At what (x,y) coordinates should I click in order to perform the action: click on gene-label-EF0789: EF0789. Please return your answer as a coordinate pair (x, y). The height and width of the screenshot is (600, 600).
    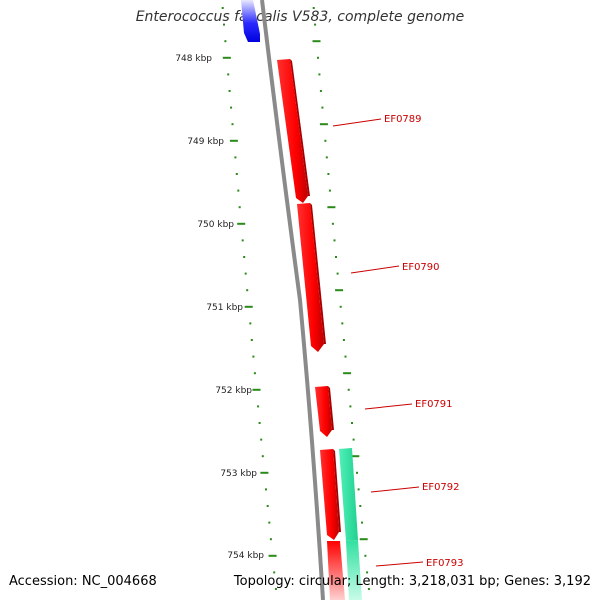
    Looking at the image, I should click on (403, 119).